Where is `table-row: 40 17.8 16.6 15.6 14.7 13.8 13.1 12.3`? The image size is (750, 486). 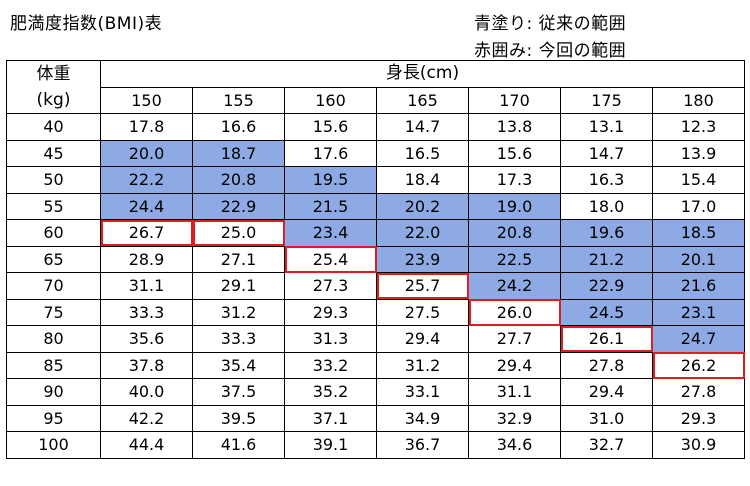 table-row: 40 17.8 16.6 15.6 14.7 13.8 13.1 12.3 is located at coordinates (375, 127).